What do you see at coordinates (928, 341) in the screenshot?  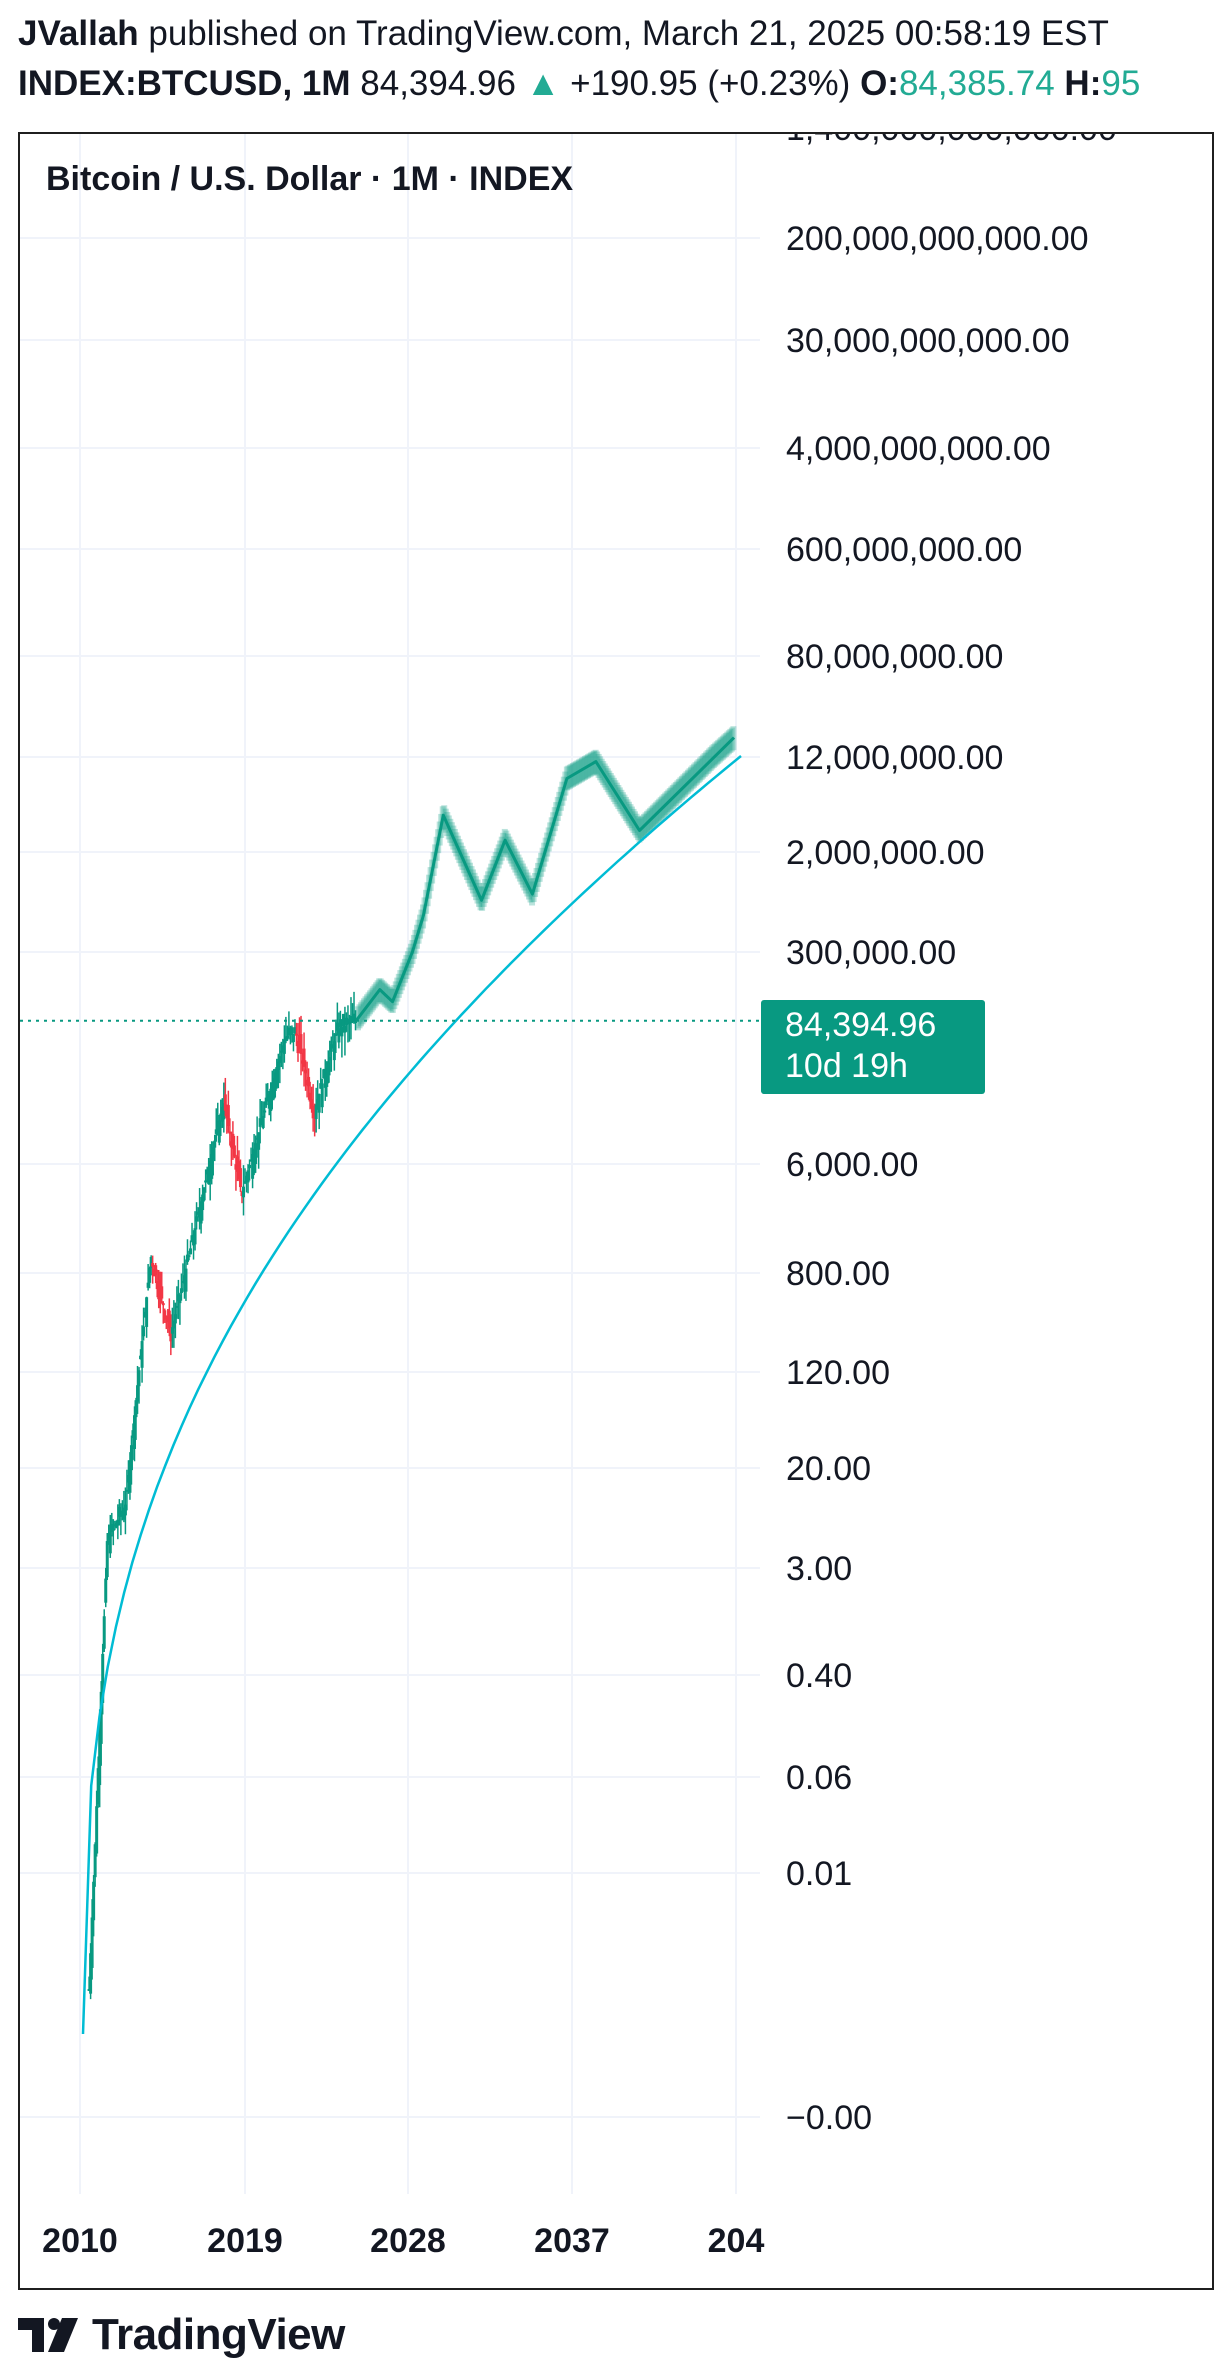 I see `y-tick-label: 30,000,000,000.00` at bounding box center [928, 341].